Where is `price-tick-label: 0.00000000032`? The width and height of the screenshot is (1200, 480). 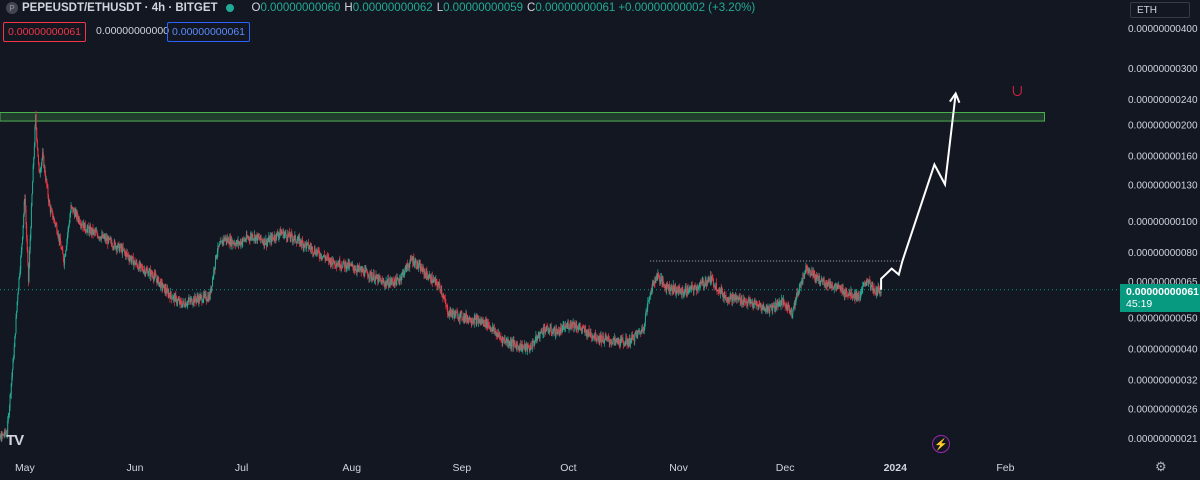 price-tick-label: 0.00000000032 is located at coordinates (1163, 380).